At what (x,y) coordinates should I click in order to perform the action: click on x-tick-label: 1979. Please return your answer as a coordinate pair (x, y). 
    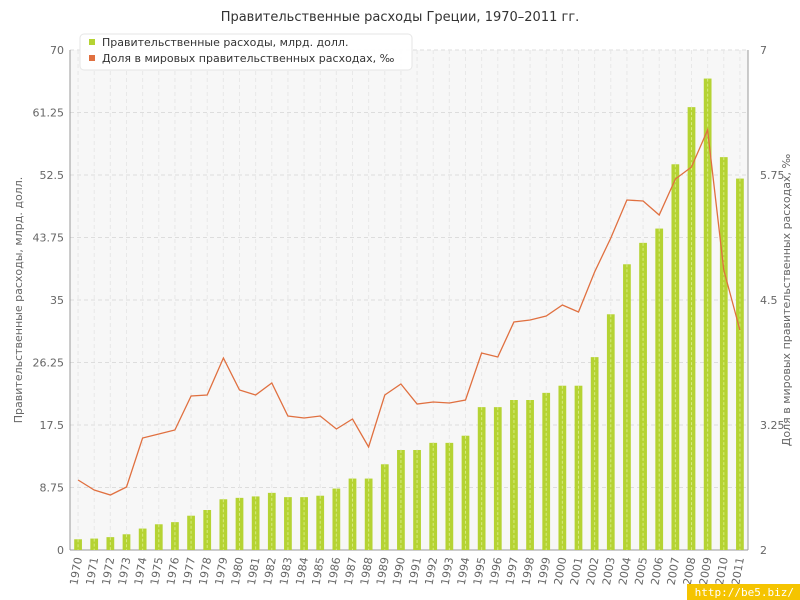
    Looking at the image, I should click on (222, 571).